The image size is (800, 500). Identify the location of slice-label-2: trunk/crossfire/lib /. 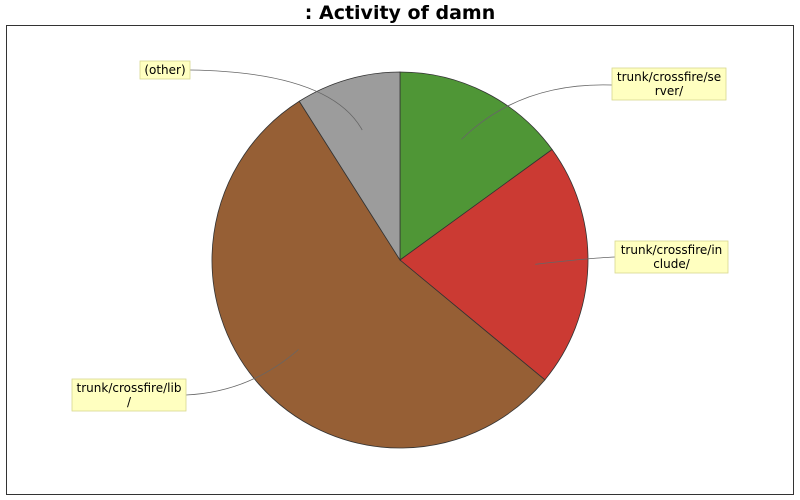
(129, 395).